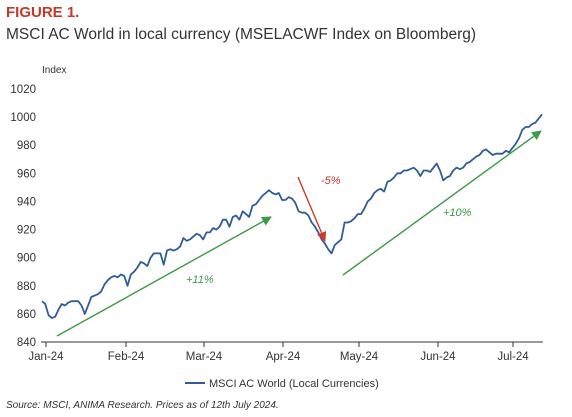 Image resolution: width=572 pixels, height=417 pixels. What do you see at coordinates (46, 357) in the screenshot?
I see `x-tick-label: Jan-24` at bounding box center [46, 357].